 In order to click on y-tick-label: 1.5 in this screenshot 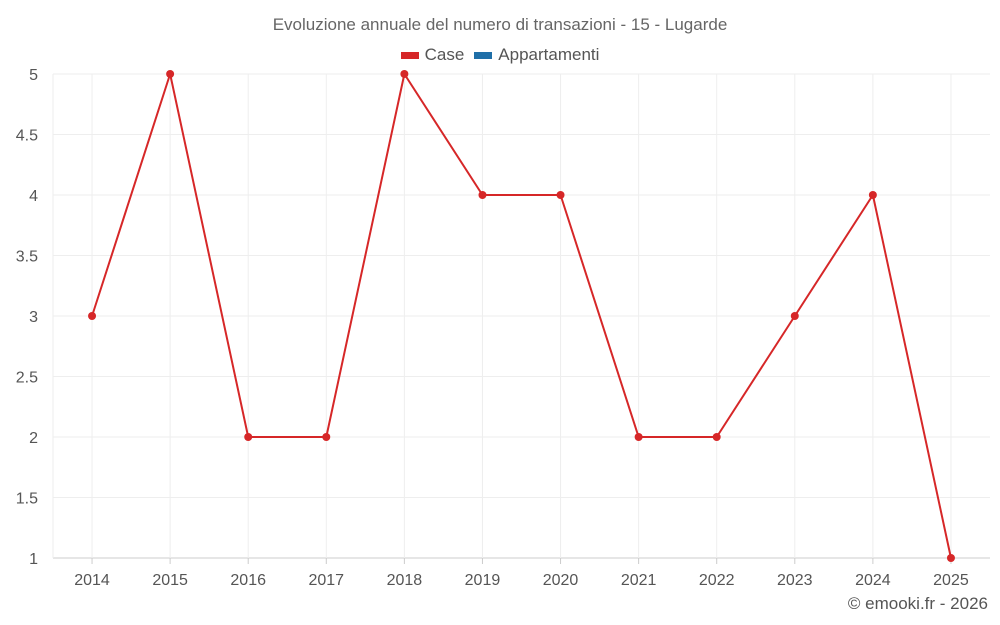, I will do `click(27, 499)`.